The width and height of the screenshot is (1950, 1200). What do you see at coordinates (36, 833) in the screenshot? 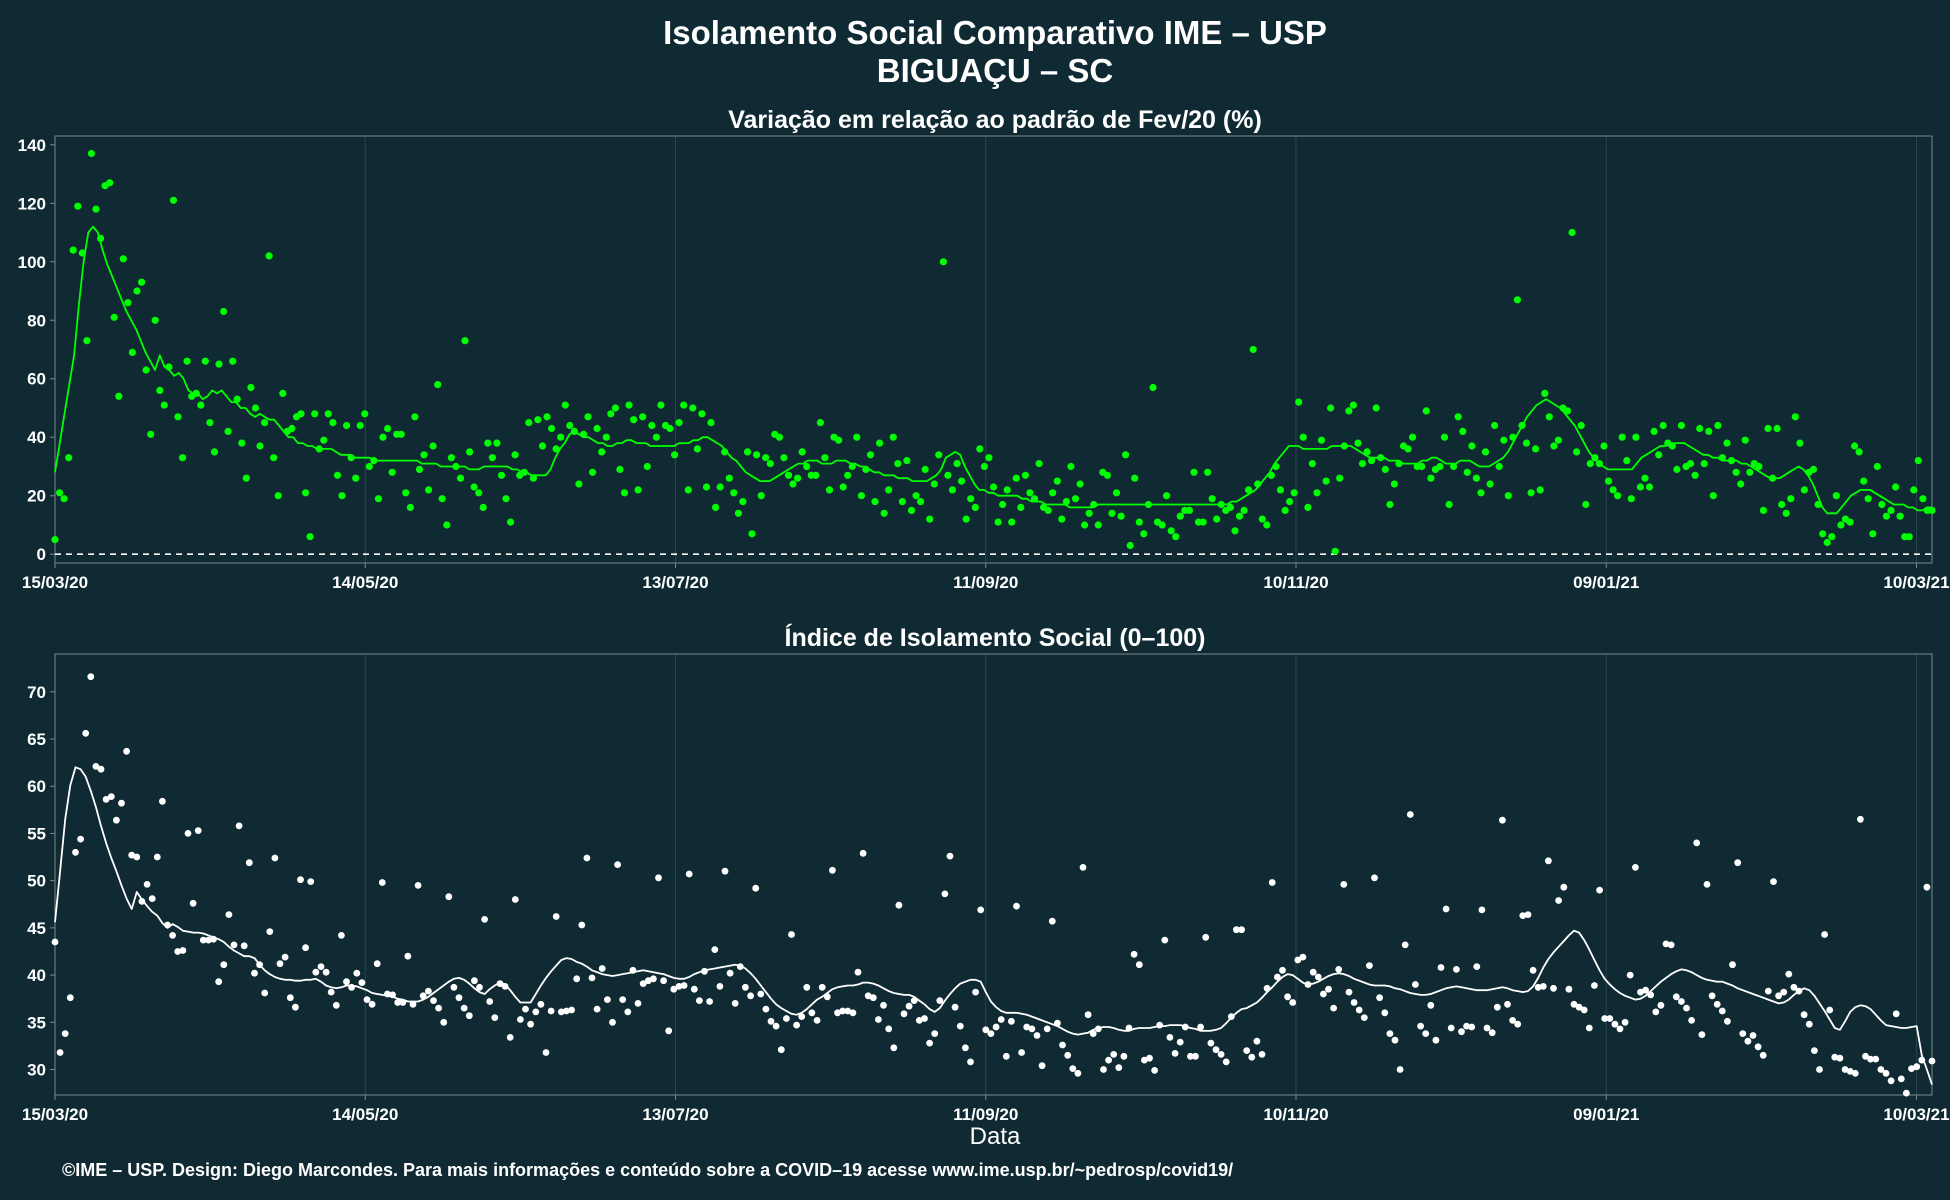
I see `bottom-ytick-label-55: 55` at bounding box center [36, 833].